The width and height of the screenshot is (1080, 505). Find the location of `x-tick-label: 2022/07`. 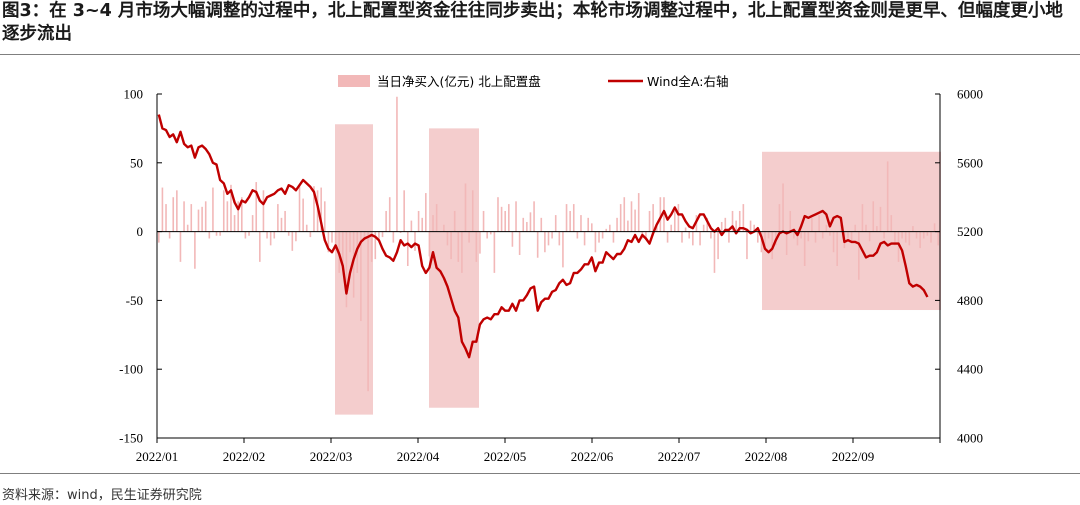

x-tick-label: 2022/07 is located at coordinates (679, 456).